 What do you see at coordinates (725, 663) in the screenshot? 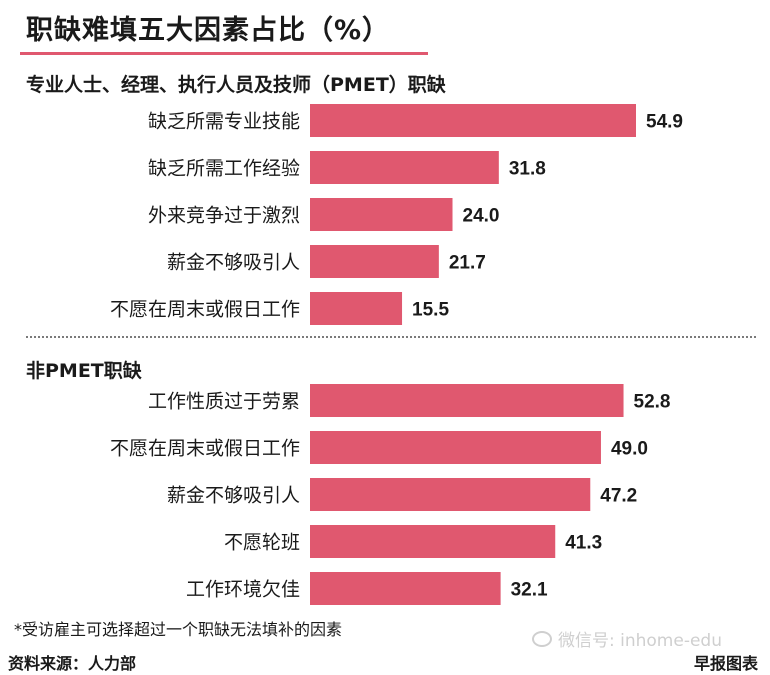
I see `credit-note: 早报图表` at bounding box center [725, 663].